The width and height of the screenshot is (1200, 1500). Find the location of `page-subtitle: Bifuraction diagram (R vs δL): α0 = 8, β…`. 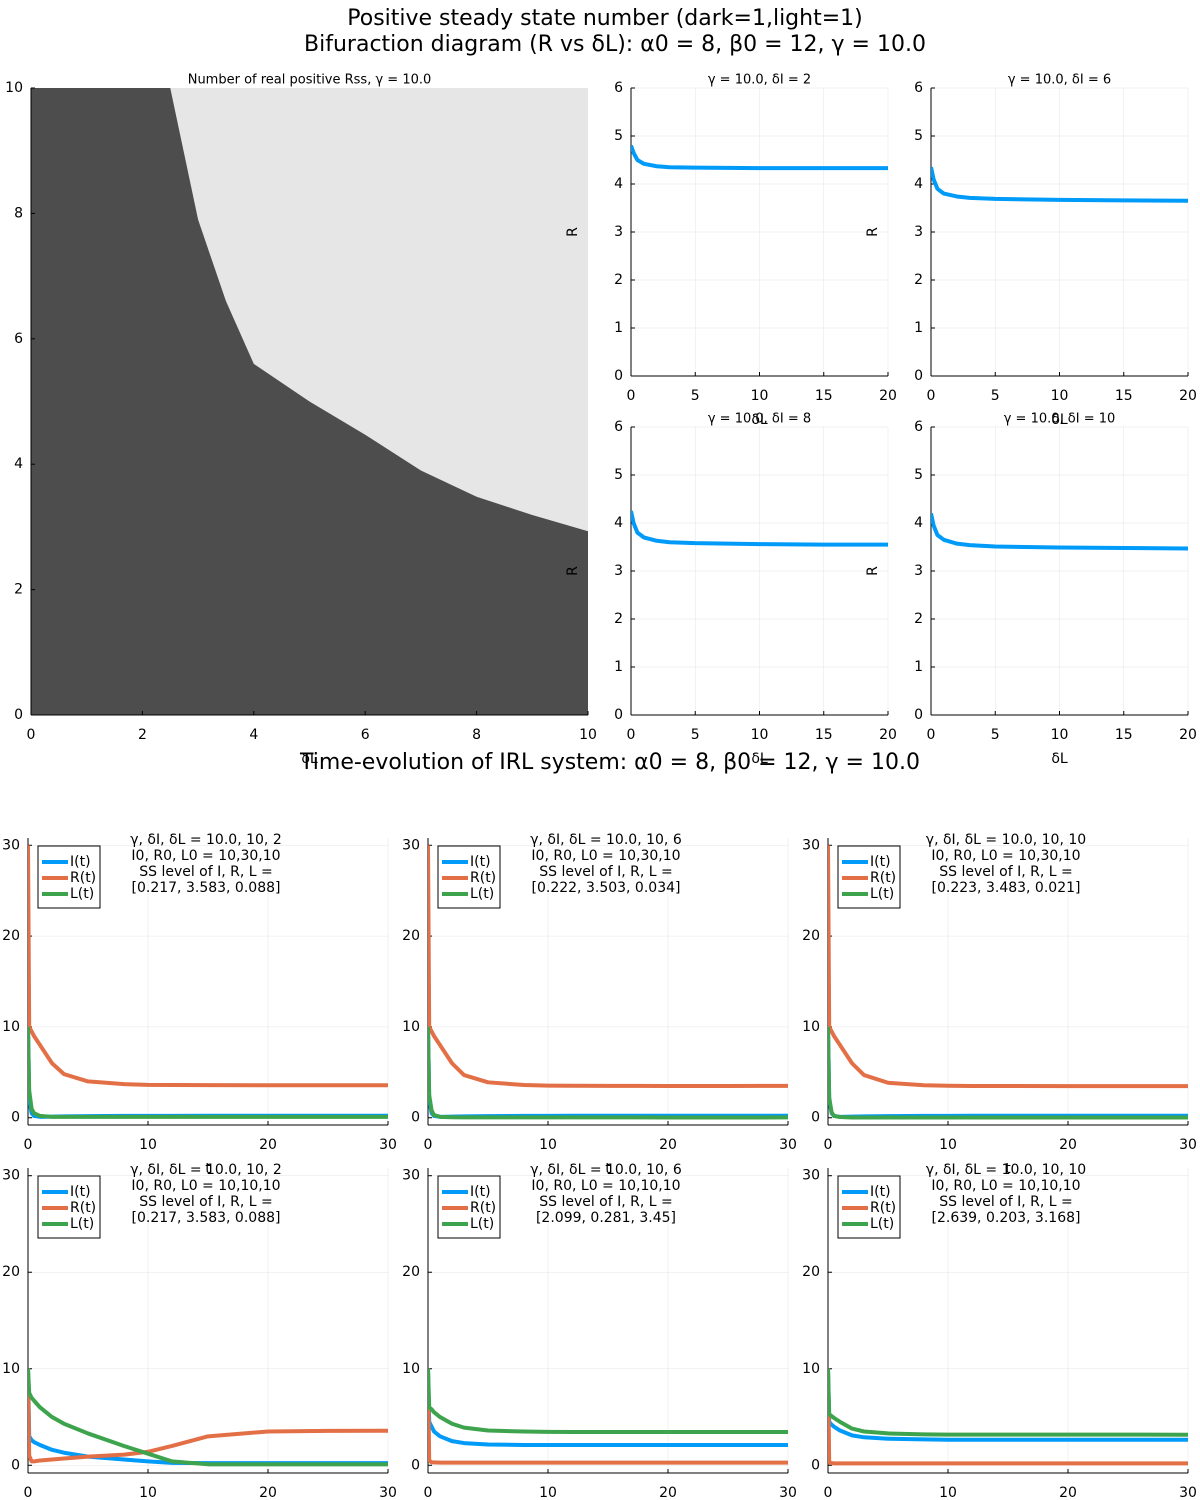

page-subtitle: Bifuraction diagram (R vs δL): α0 = 8, β… is located at coordinates (615, 44).